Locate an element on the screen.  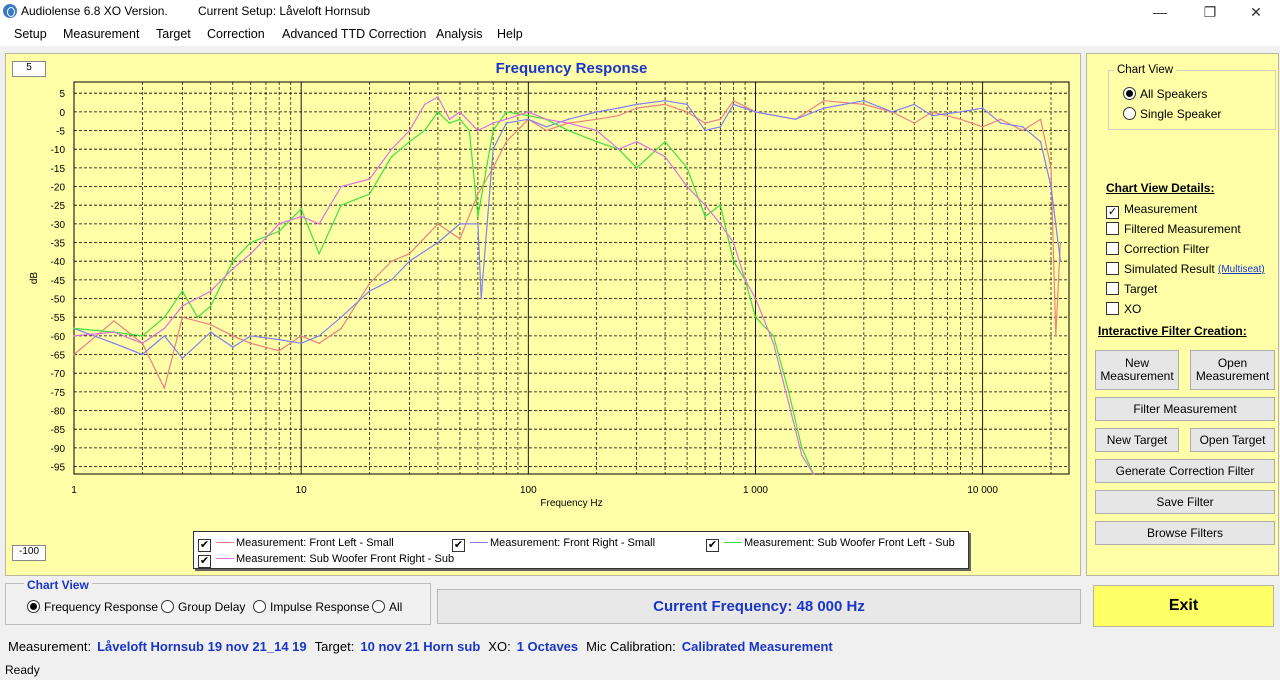
y-tick-label: -60 is located at coordinates (58, 337).